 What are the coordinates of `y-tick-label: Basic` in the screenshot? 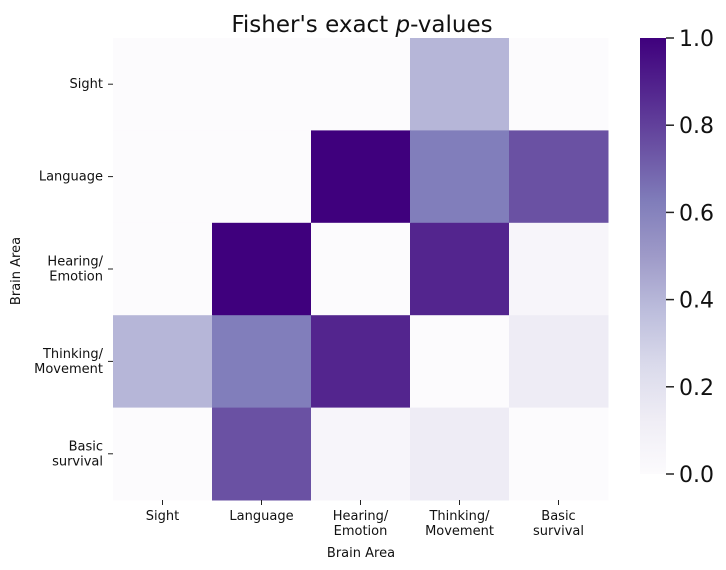 It's located at (86, 446).